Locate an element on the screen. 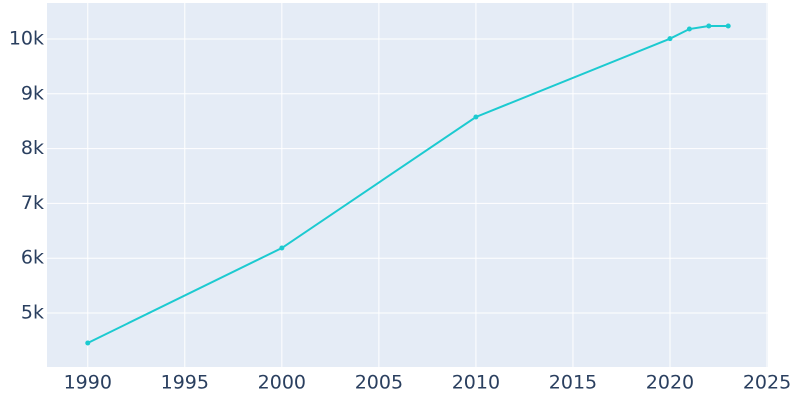  x-tick-label: 2000 is located at coordinates (282, 383).